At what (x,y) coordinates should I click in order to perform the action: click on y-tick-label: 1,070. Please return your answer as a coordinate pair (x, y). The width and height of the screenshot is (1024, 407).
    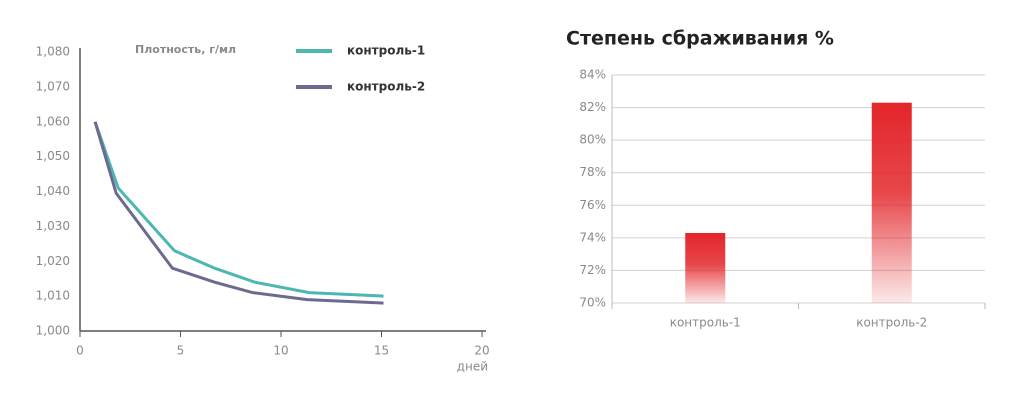
    Looking at the image, I should click on (53, 86).